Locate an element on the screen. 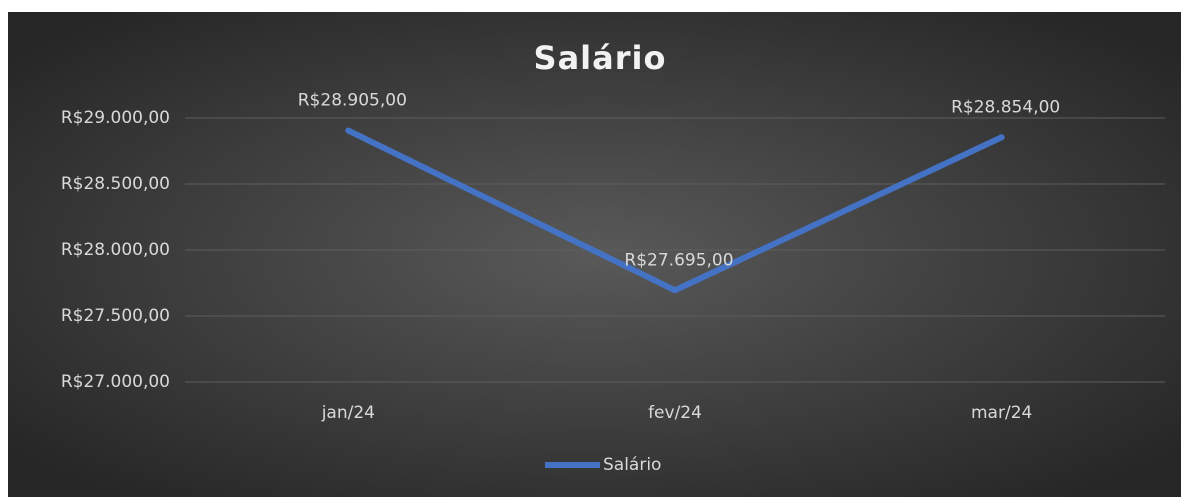  x-tick-label: fev/24 is located at coordinates (675, 413).